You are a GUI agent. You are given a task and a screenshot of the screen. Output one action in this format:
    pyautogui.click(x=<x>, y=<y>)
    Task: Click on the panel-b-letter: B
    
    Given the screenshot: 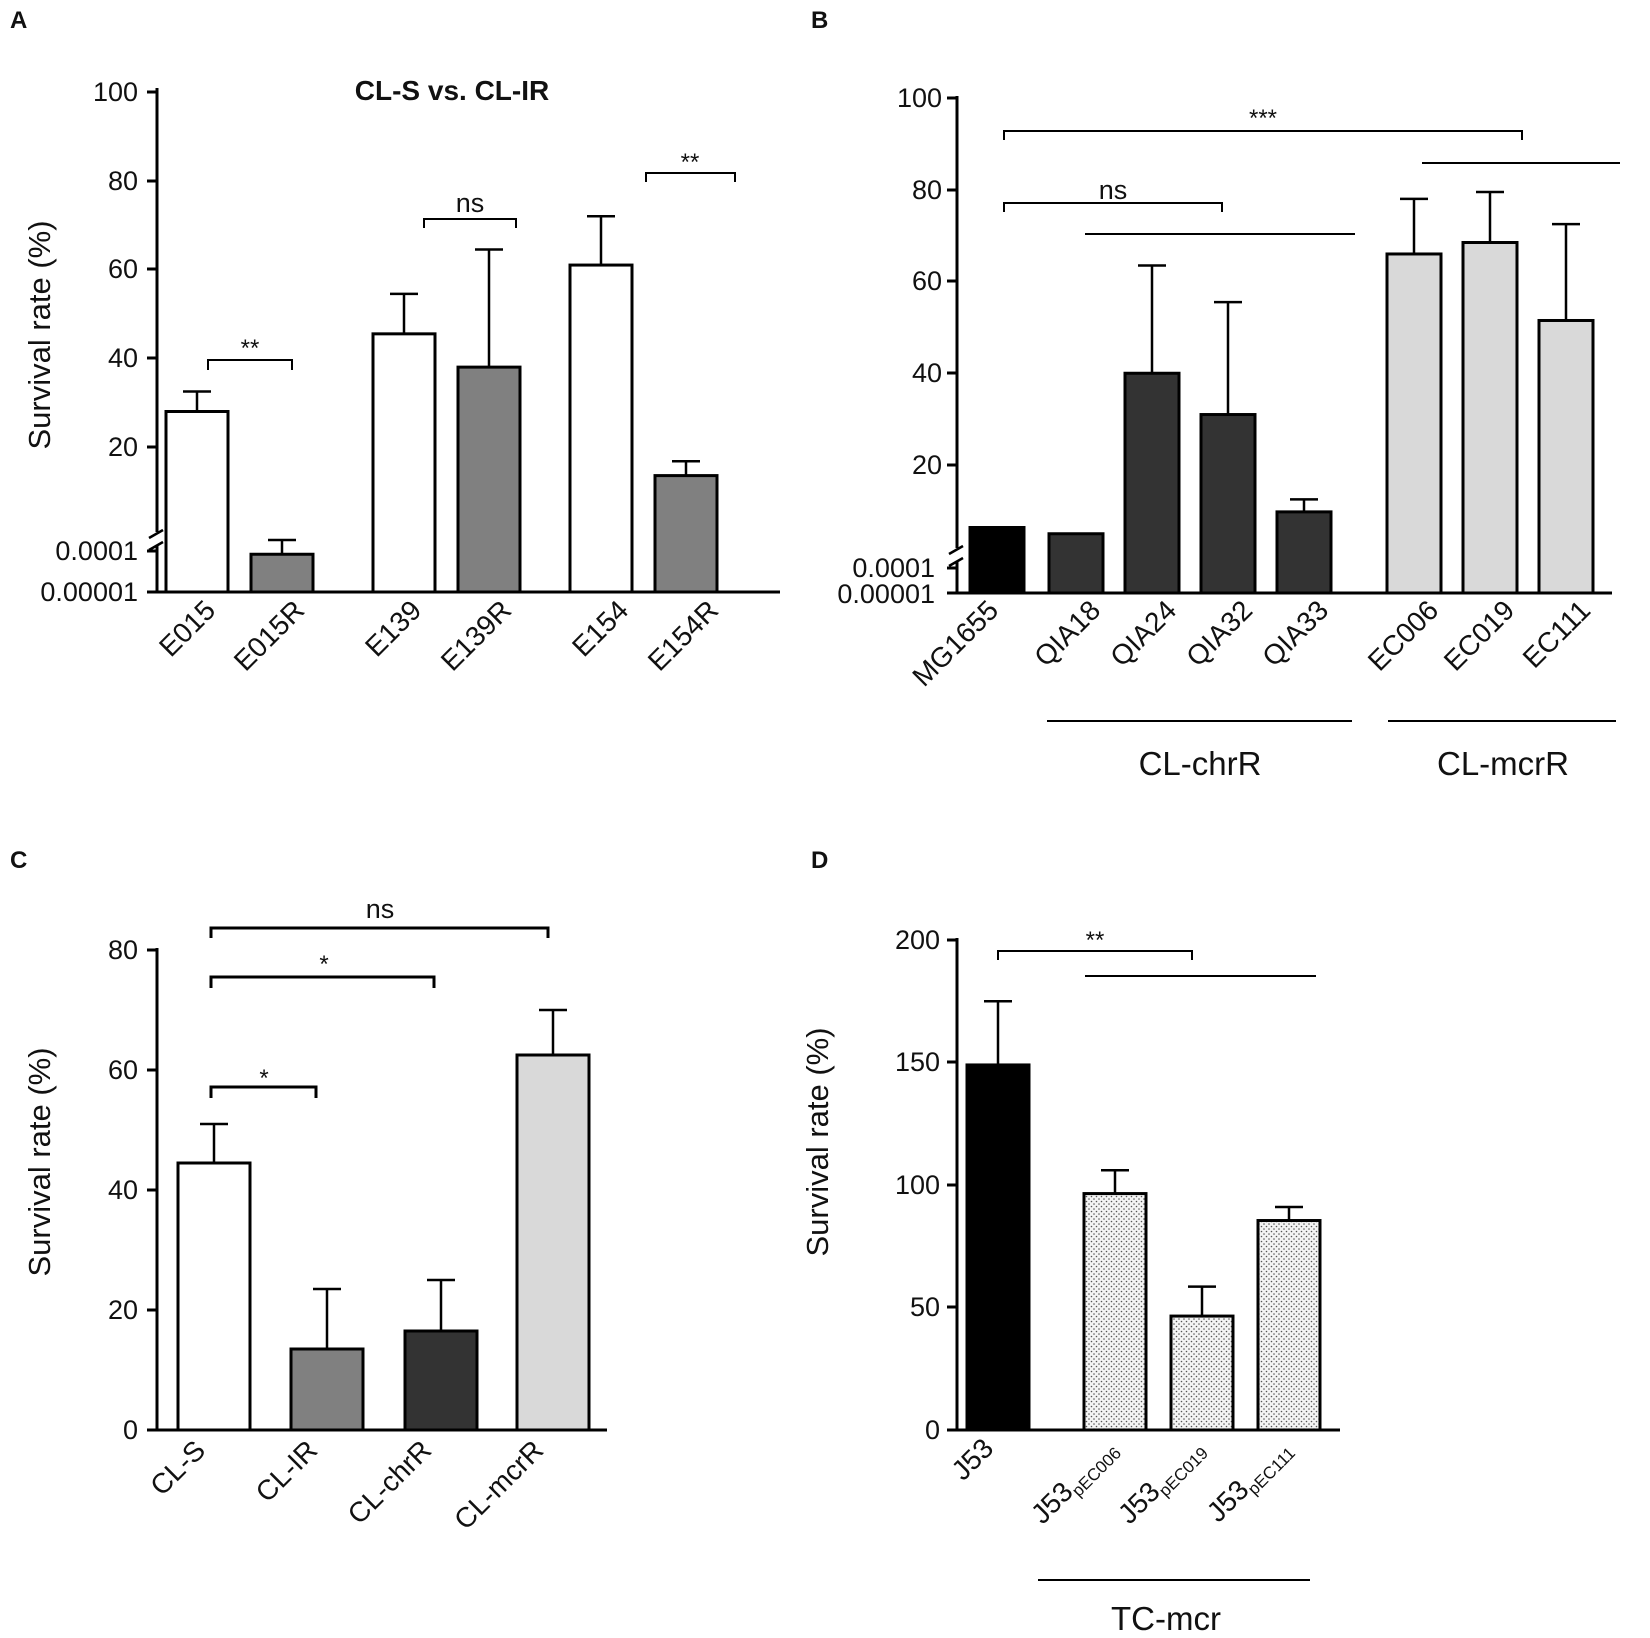 What is the action you would take?
    pyautogui.click(x=819, y=20)
    